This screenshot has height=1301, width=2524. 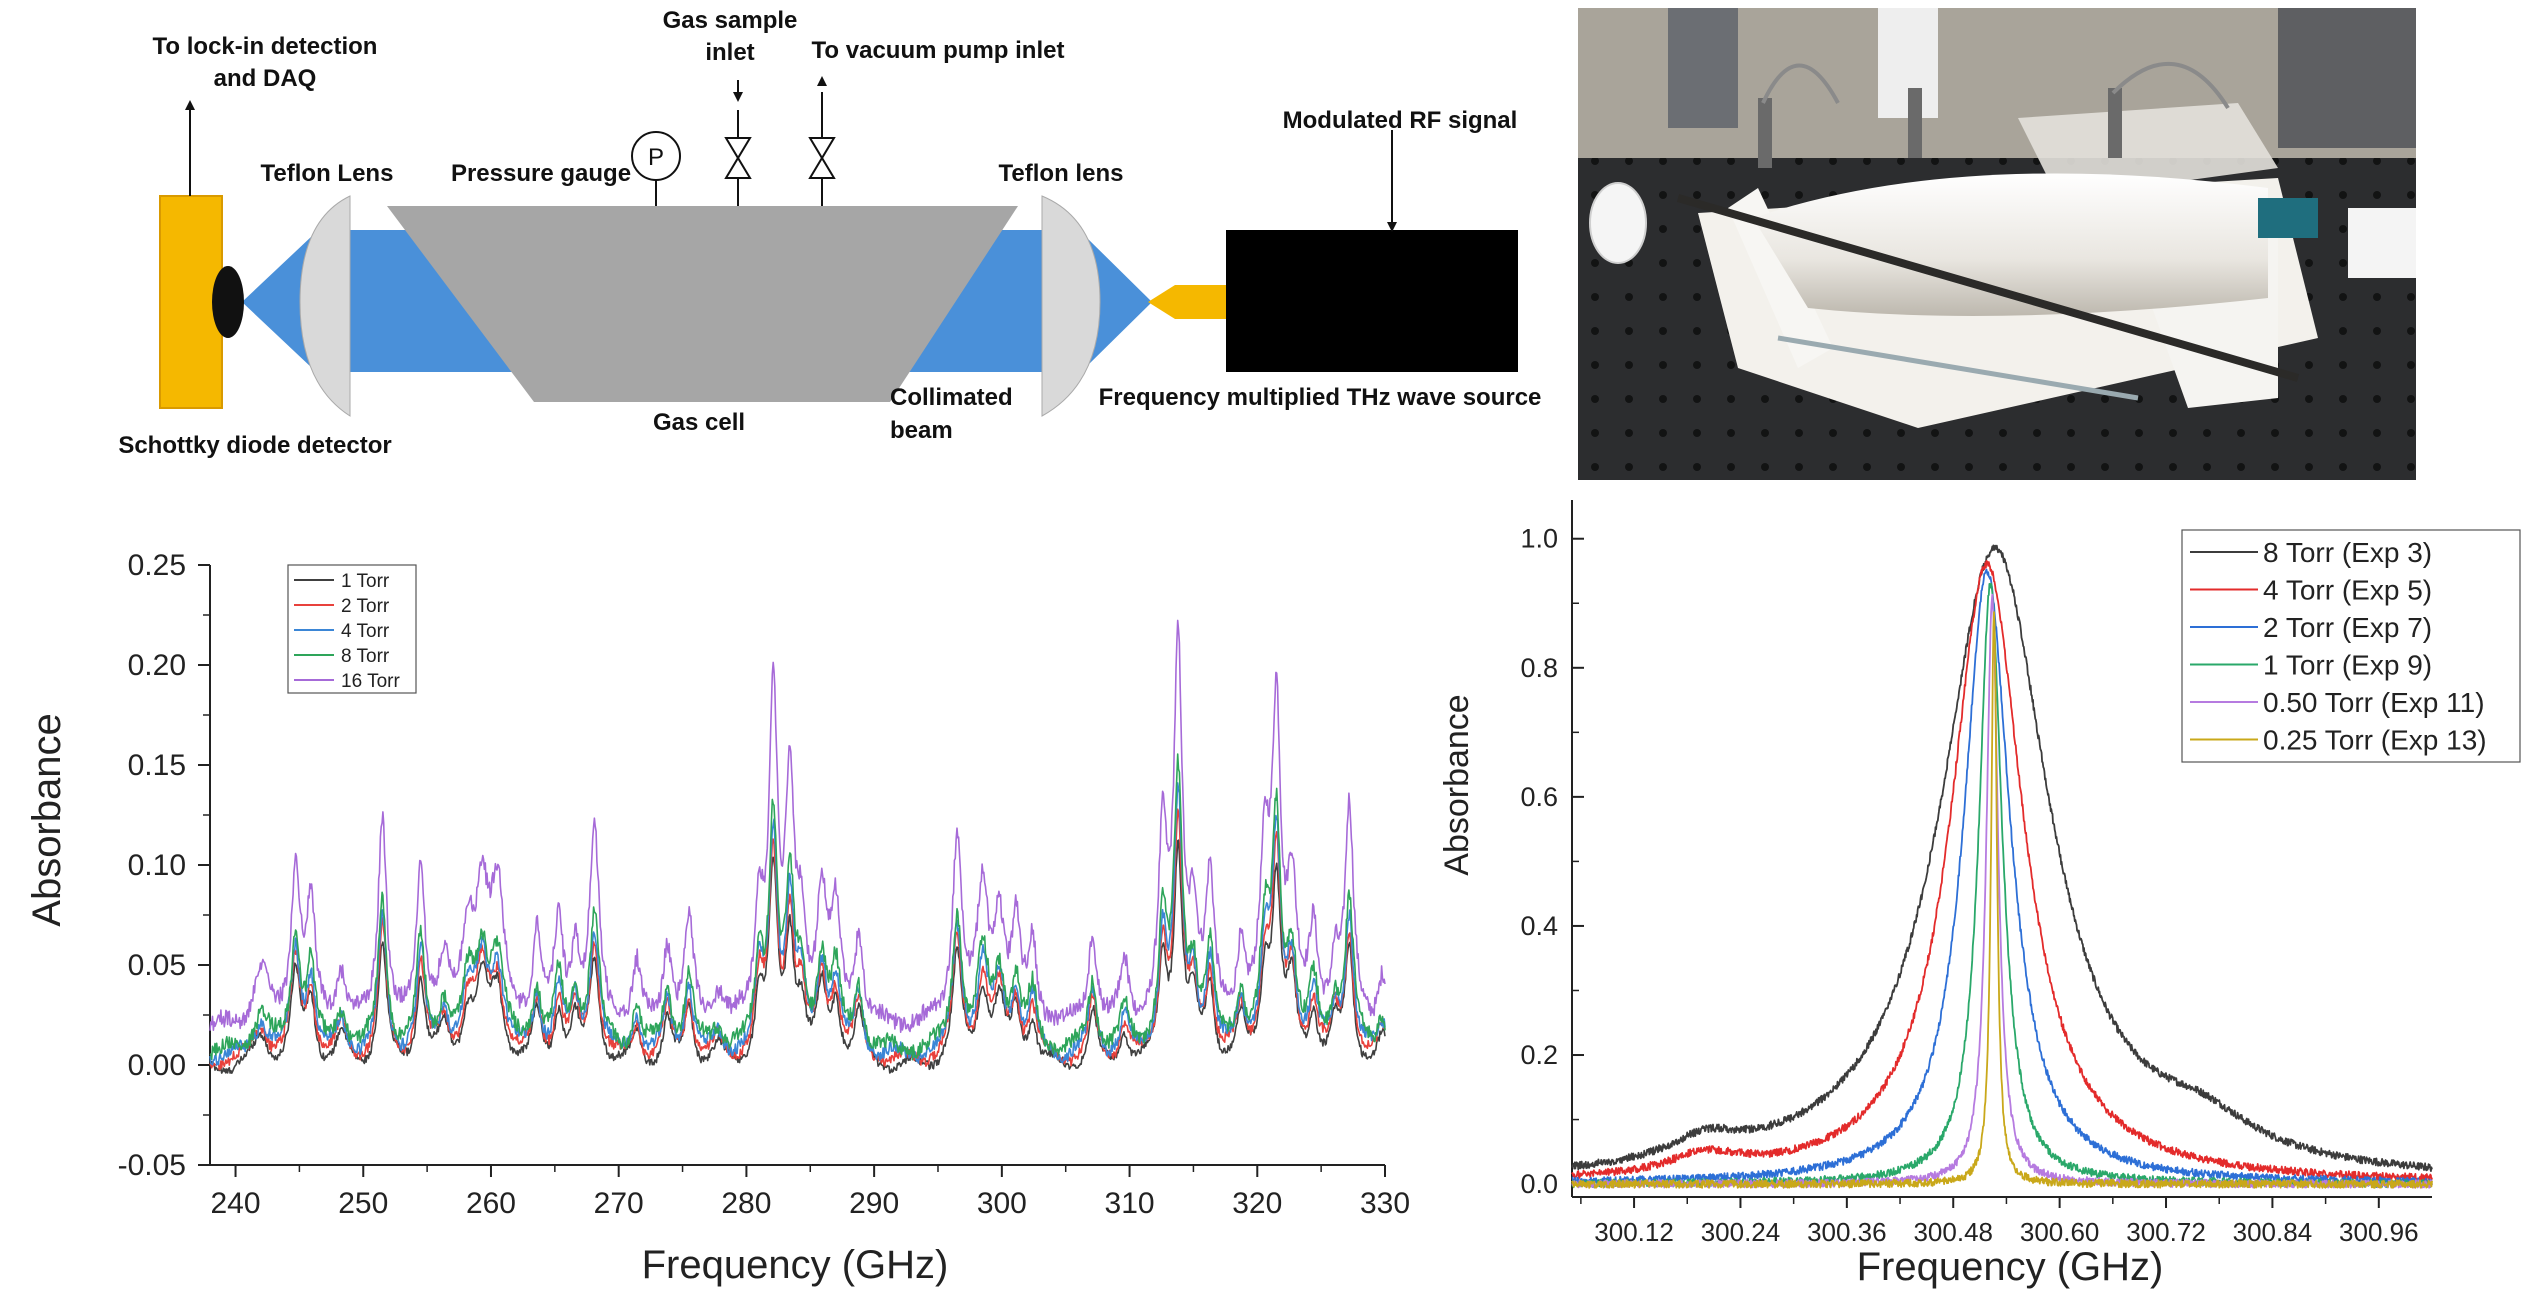 What do you see at coordinates (1257, 1203) in the screenshot?
I see `chart-left-xtick-label: 320` at bounding box center [1257, 1203].